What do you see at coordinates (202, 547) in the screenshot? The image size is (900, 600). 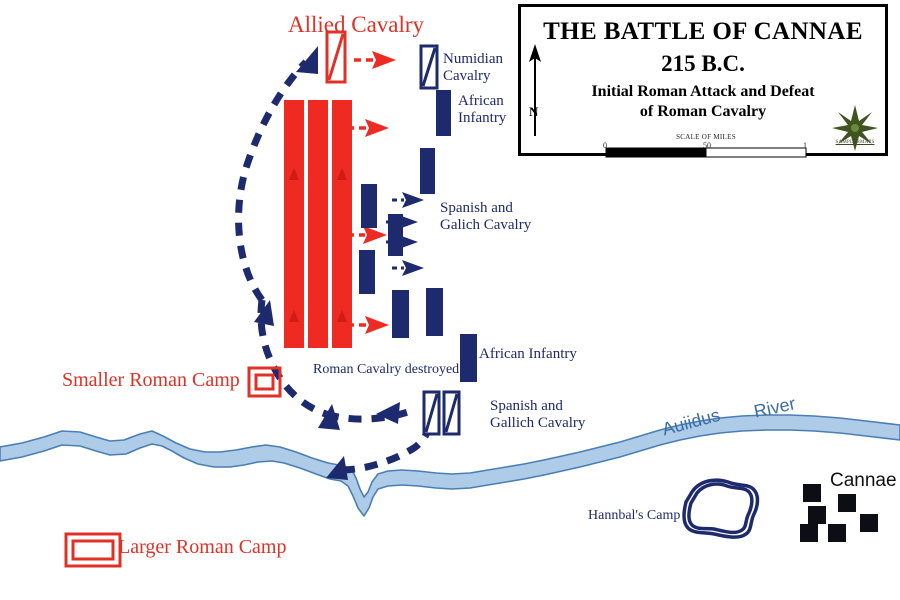 I see `label-larger-roman-camp: Larger Roman Camp` at bounding box center [202, 547].